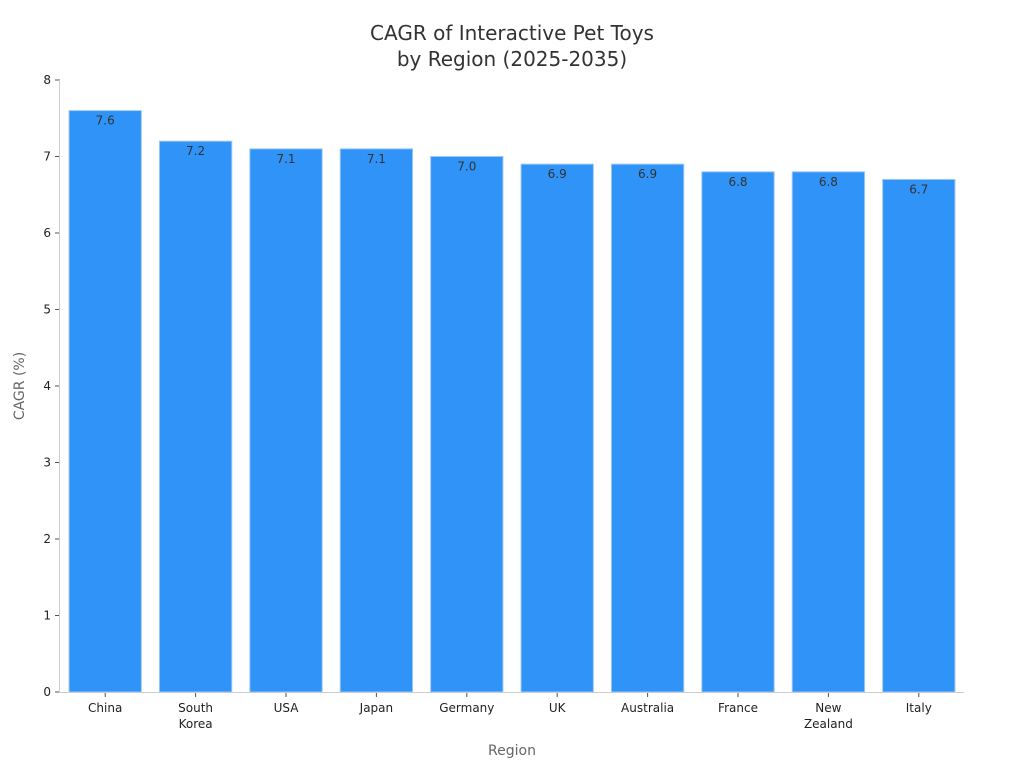 Image resolution: width=1024 pixels, height=768 pixels. I want to click on x-tick-label: USA, so click(287, 708).